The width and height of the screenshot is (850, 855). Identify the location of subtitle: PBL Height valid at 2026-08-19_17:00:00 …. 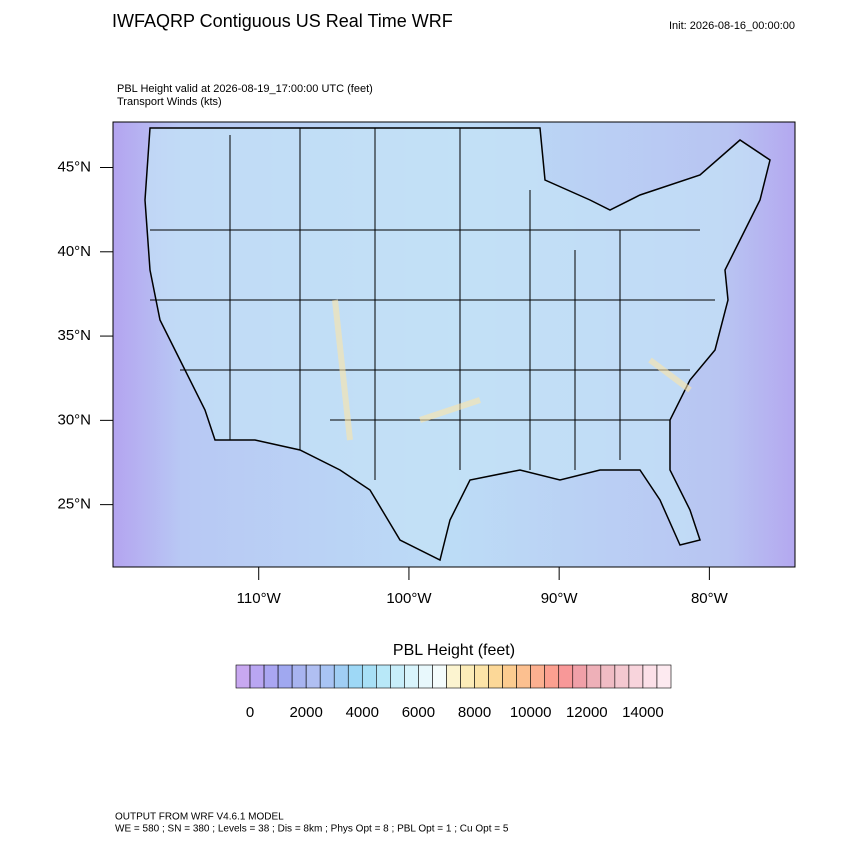
(245, 89).